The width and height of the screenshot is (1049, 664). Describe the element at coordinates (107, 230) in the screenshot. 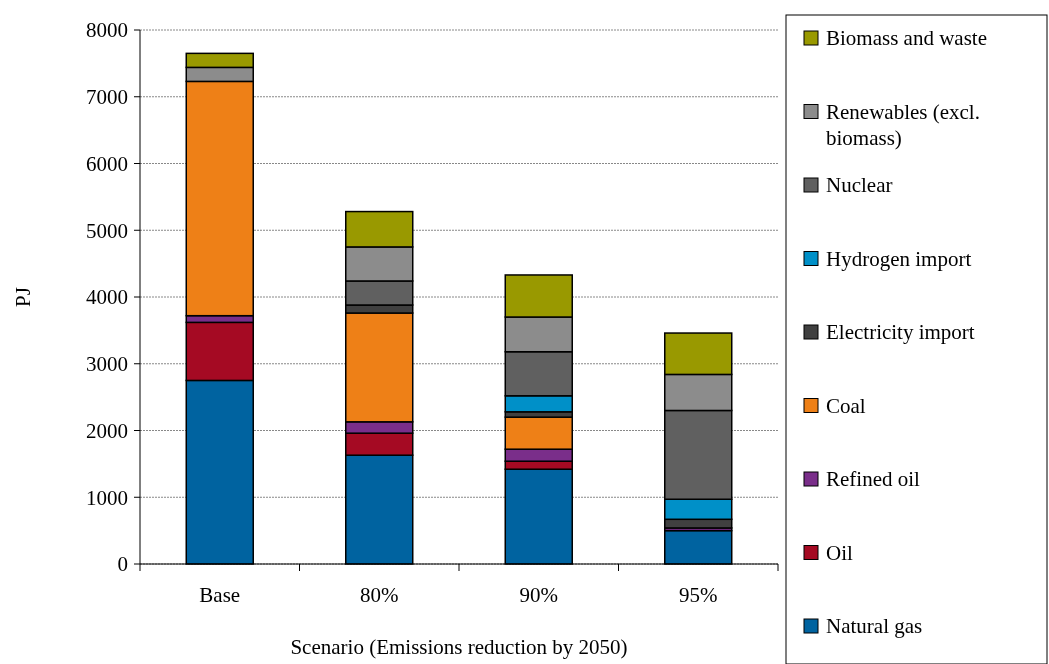

I see `y-tick-label: 5000` at that location.